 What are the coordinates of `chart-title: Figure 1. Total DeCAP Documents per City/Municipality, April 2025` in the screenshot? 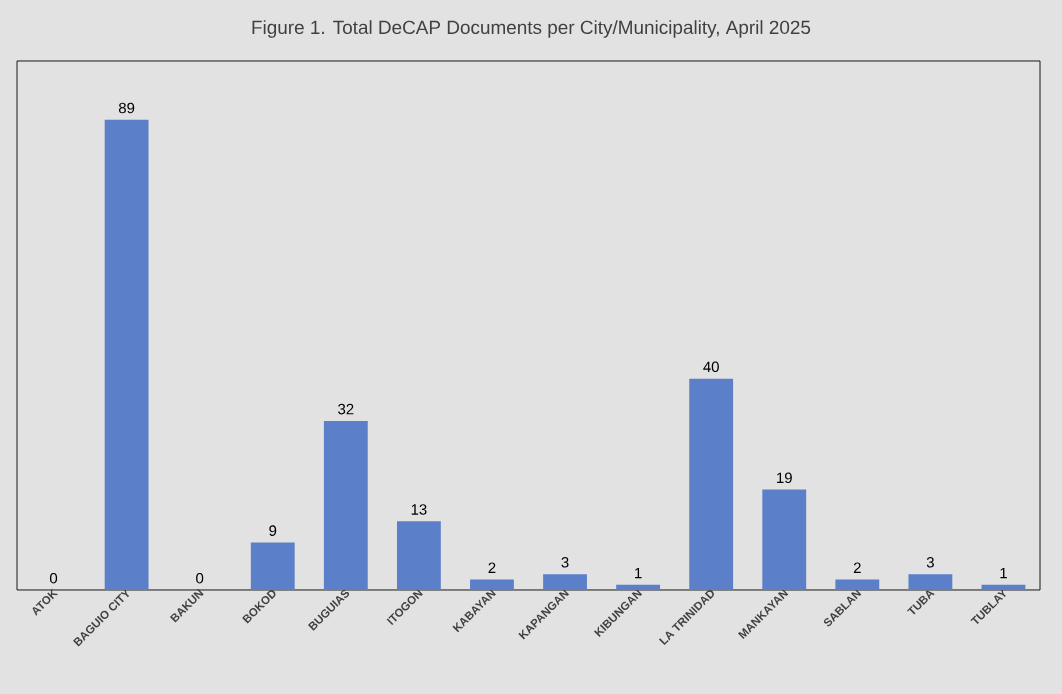 It's located at (531, 29).